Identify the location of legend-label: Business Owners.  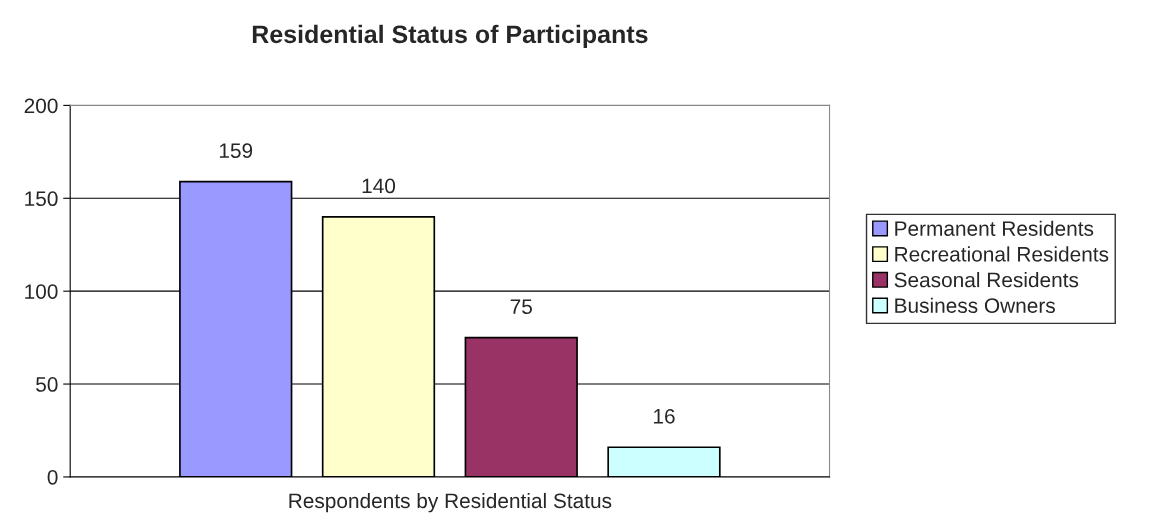
(975, 305).